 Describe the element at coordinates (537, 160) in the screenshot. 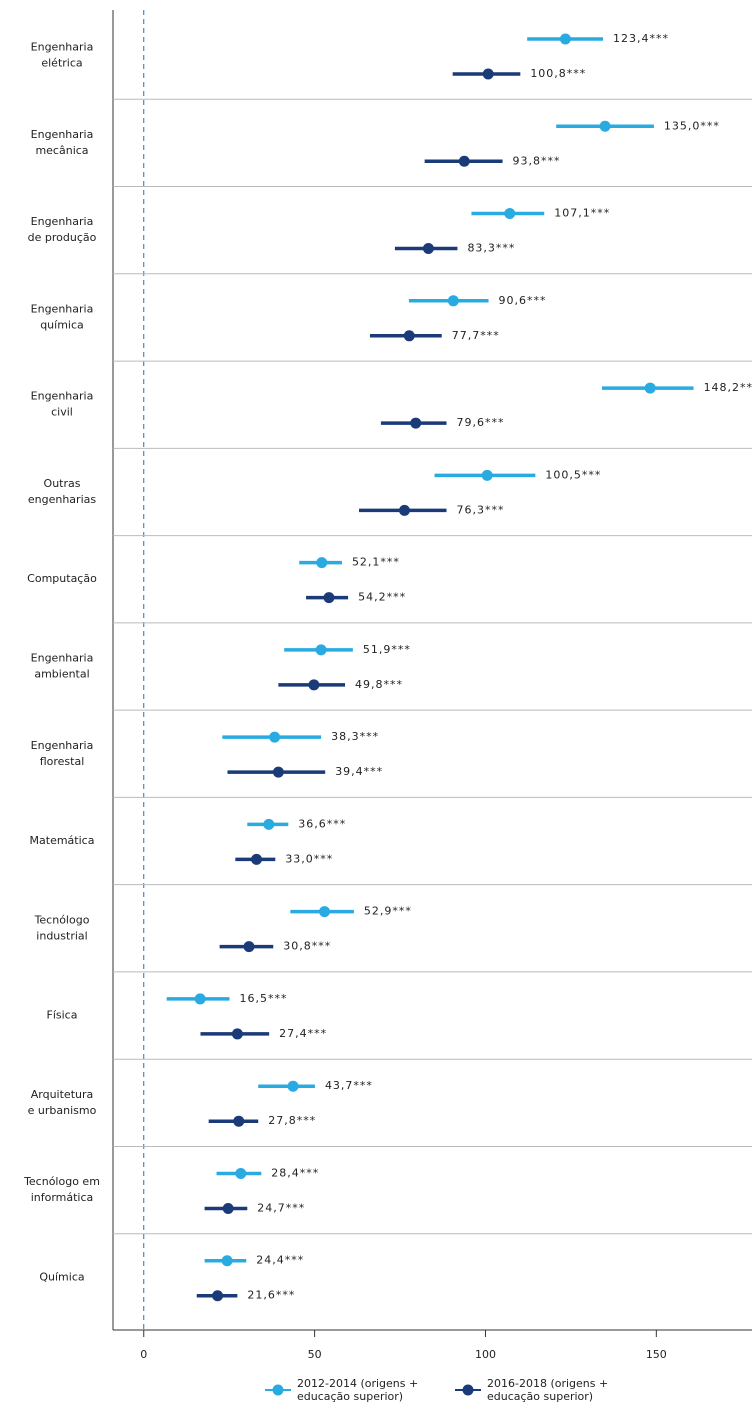

I see `value-label: 93,8***` at that location.